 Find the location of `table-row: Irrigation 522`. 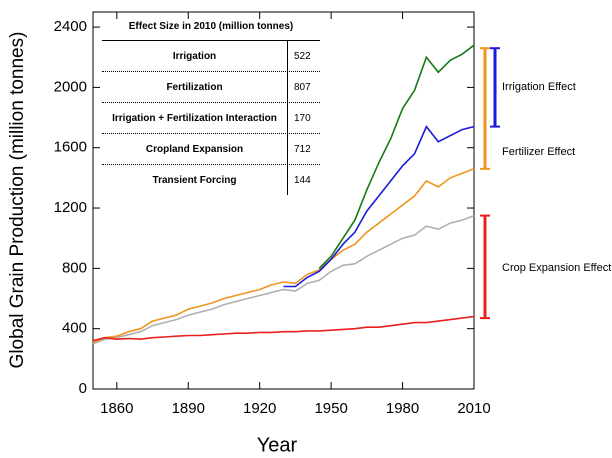

table-row: Irrigation 522 is located at coordinates (211, 56).